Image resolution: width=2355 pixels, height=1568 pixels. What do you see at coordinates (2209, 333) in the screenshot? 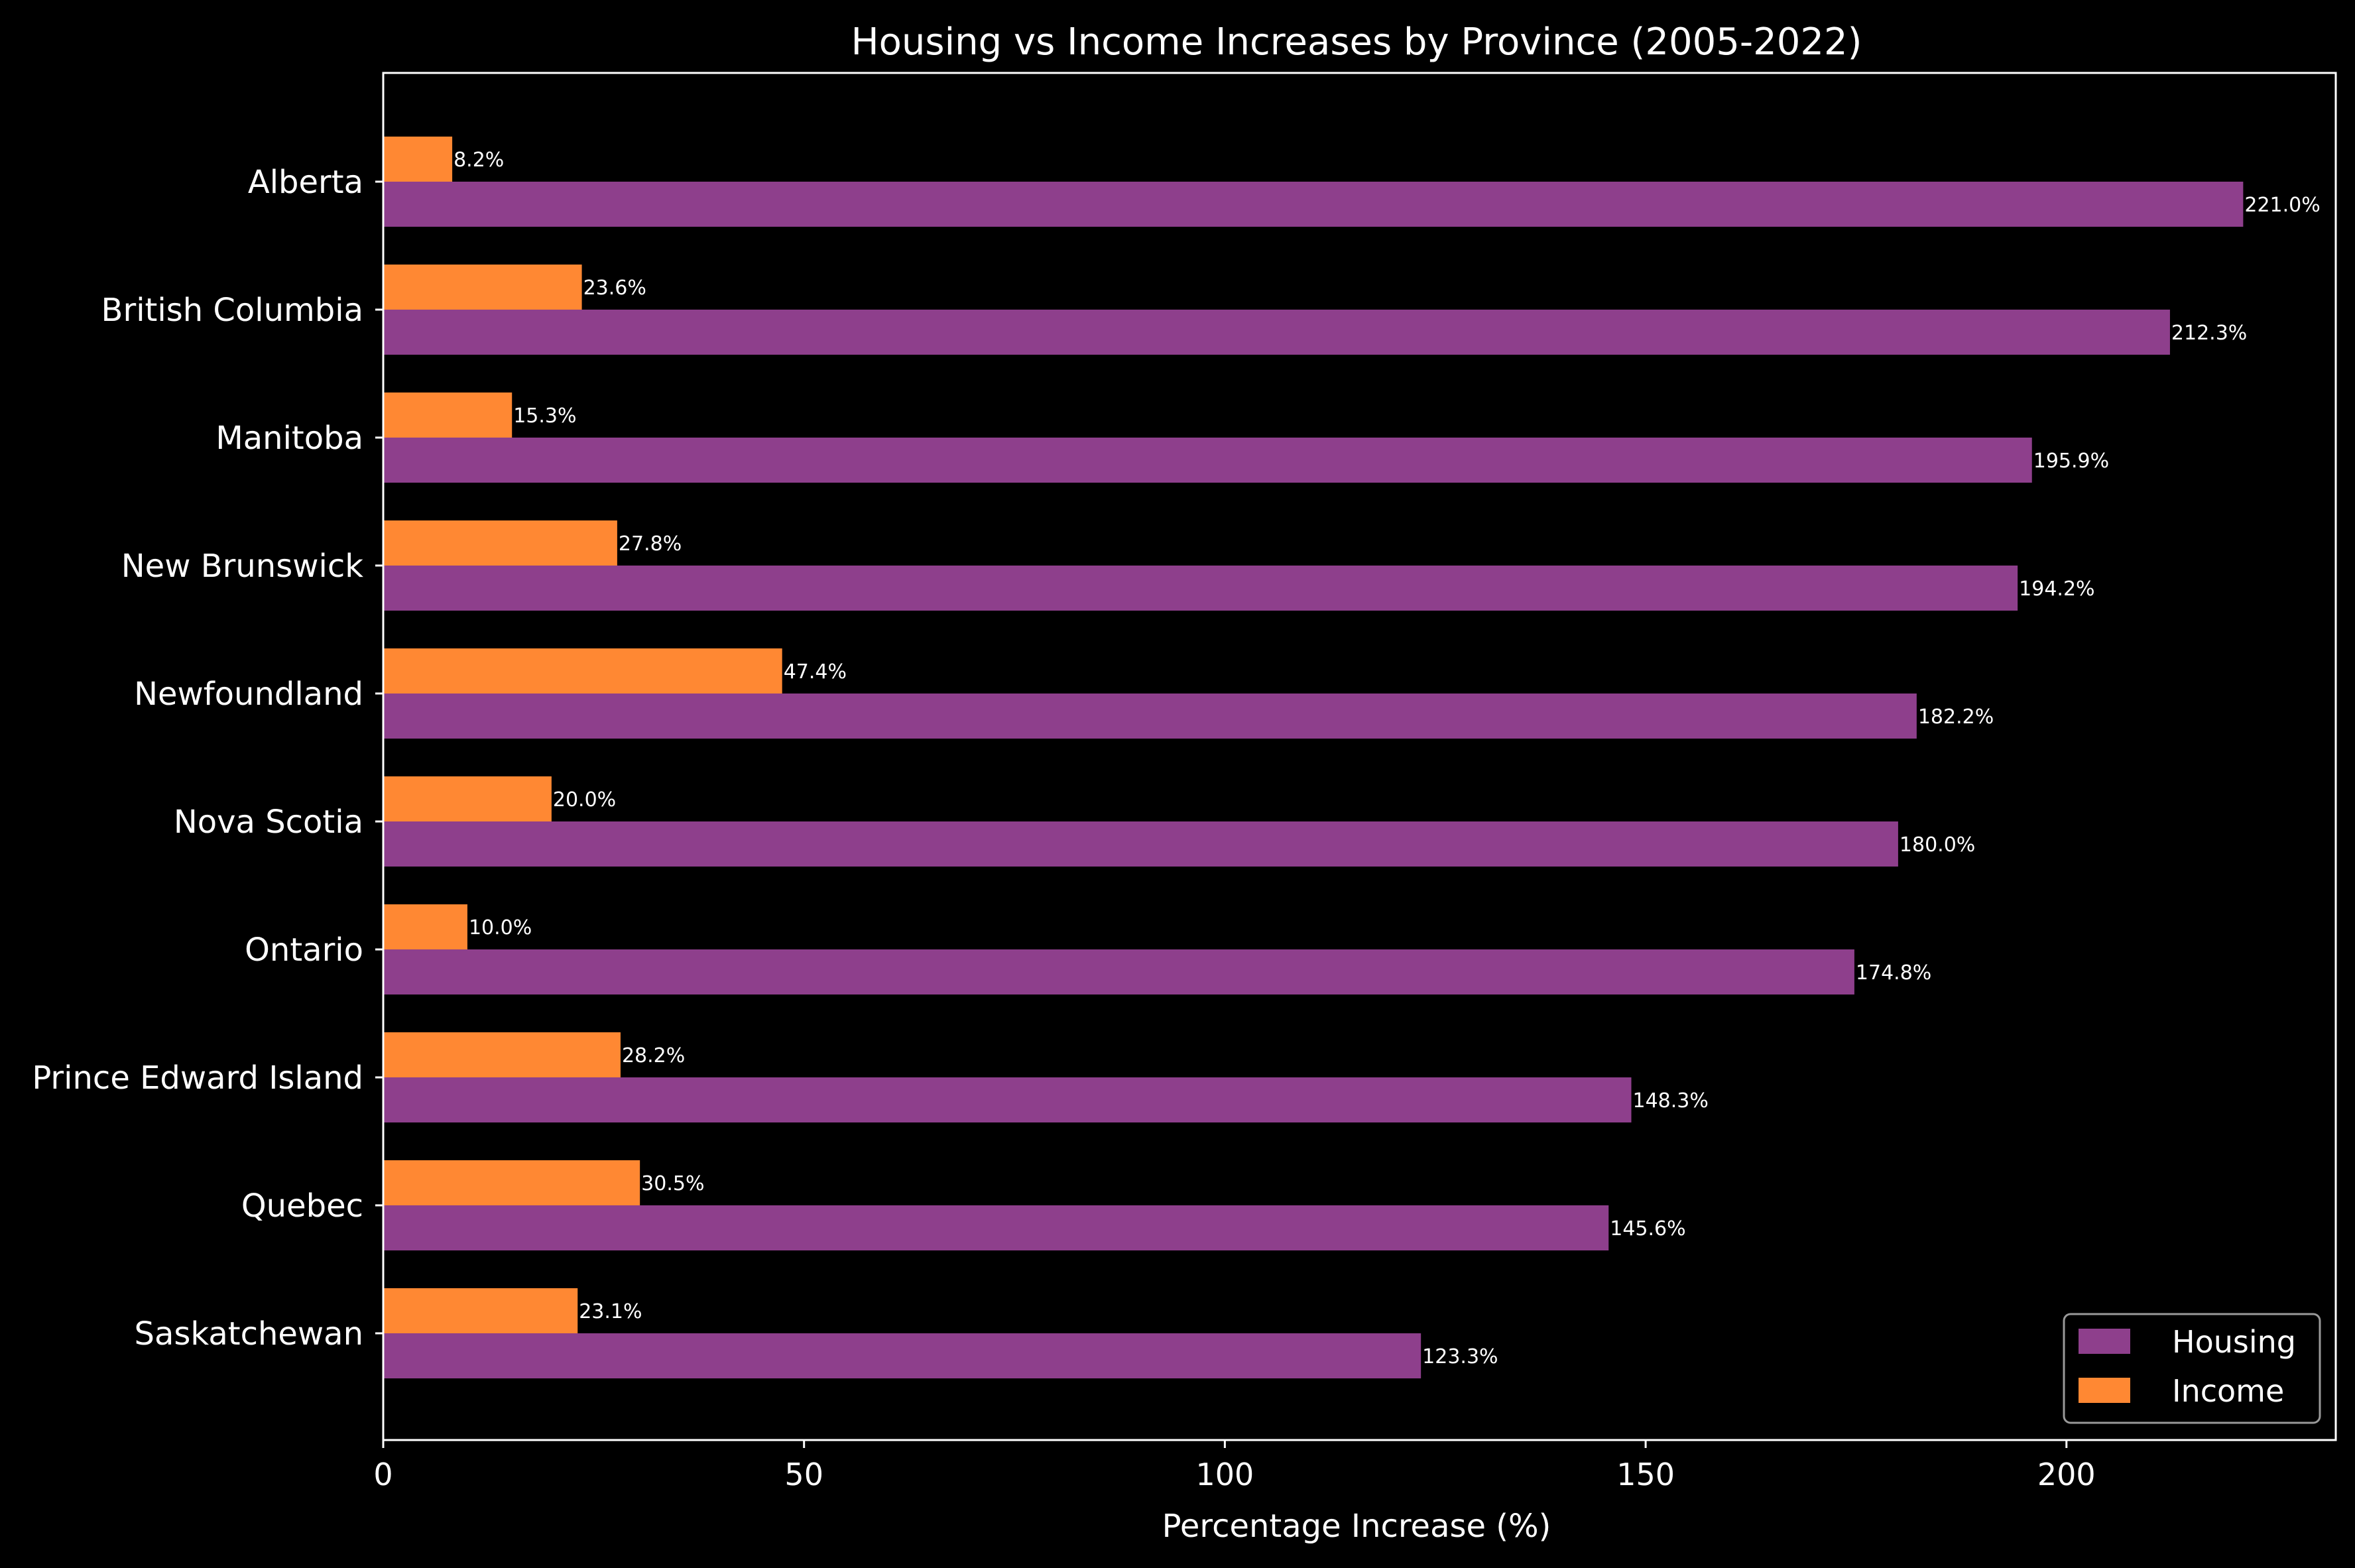
I see `data-label-housing-british-columbia: 212.3%` at bounding box center [2209, 333].